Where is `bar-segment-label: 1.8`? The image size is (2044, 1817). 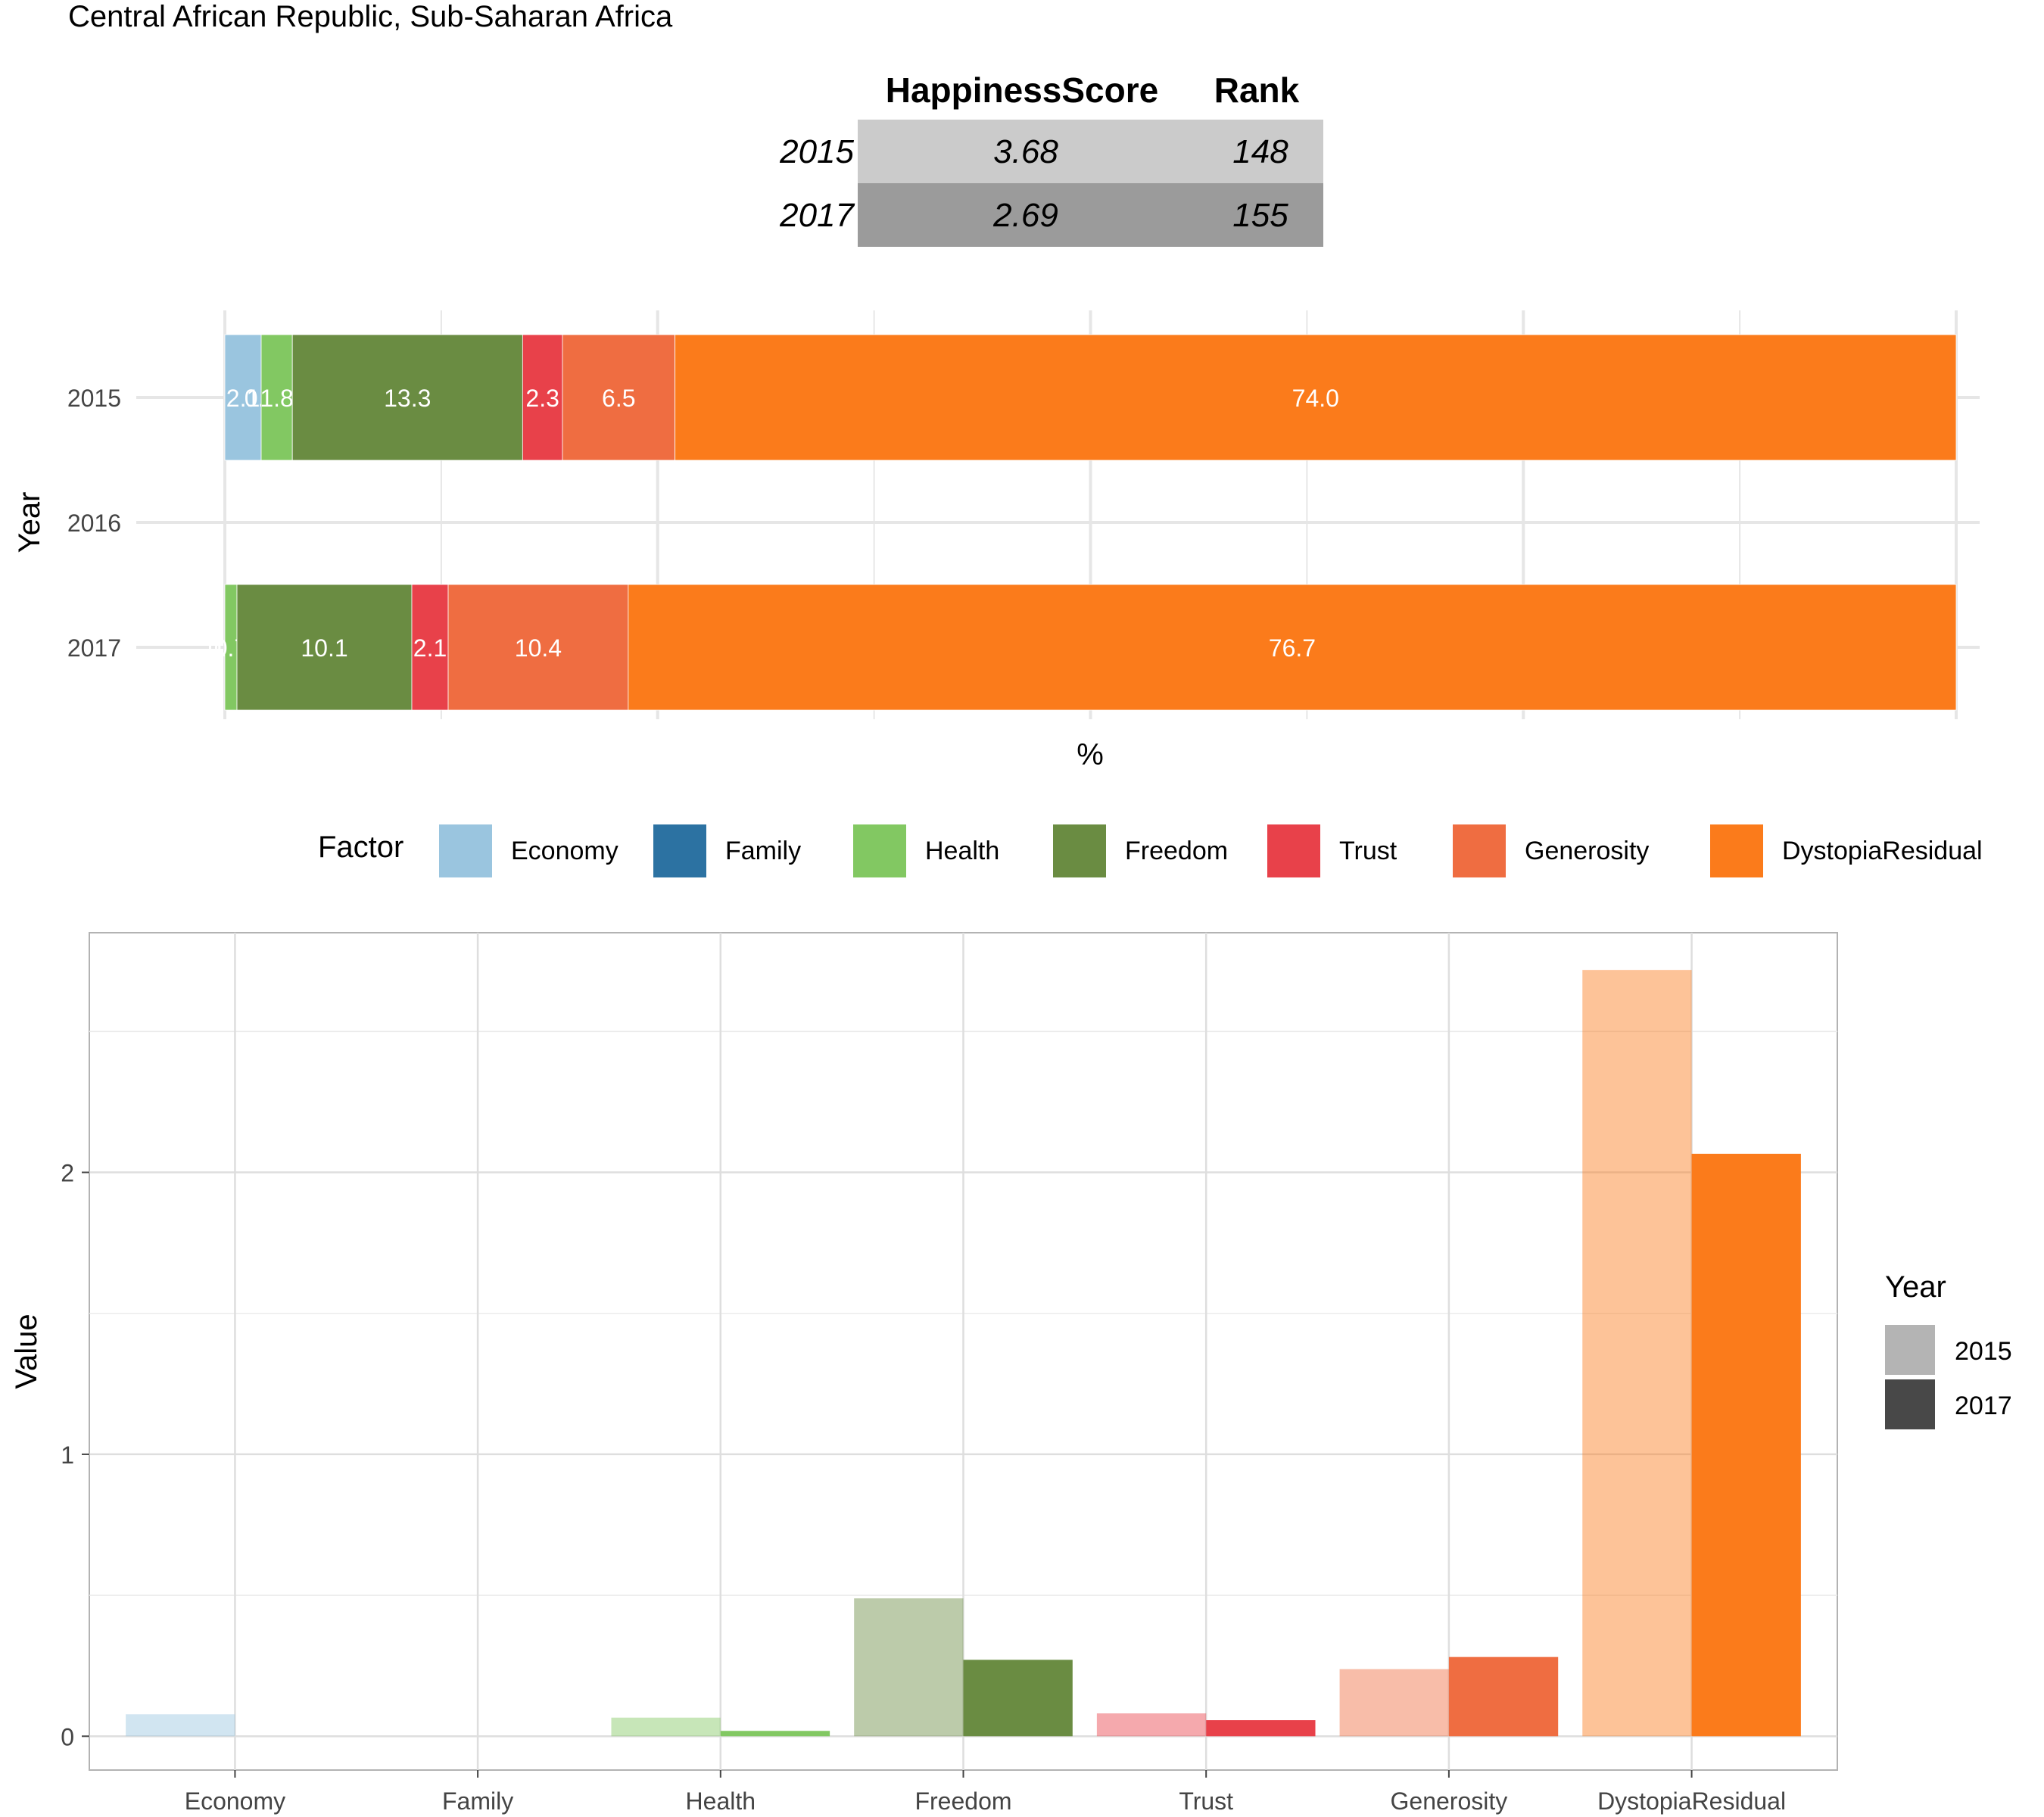
bar-segment-label: 1.8 is located at coordinates (276, 398).